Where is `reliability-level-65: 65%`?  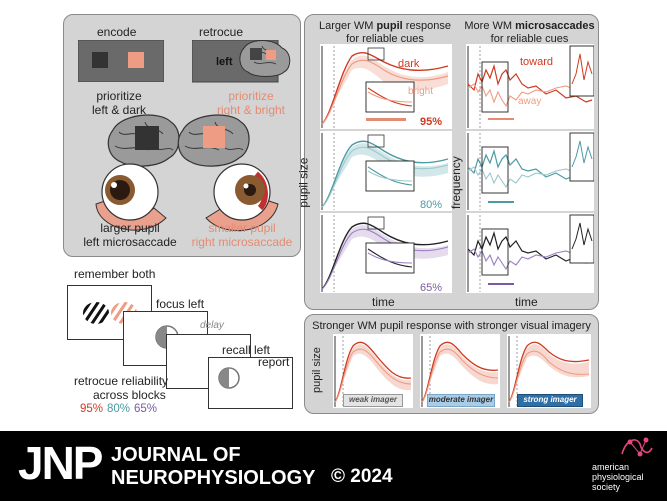 reliability-level-65: 65% is located at coordinates (146, 409).